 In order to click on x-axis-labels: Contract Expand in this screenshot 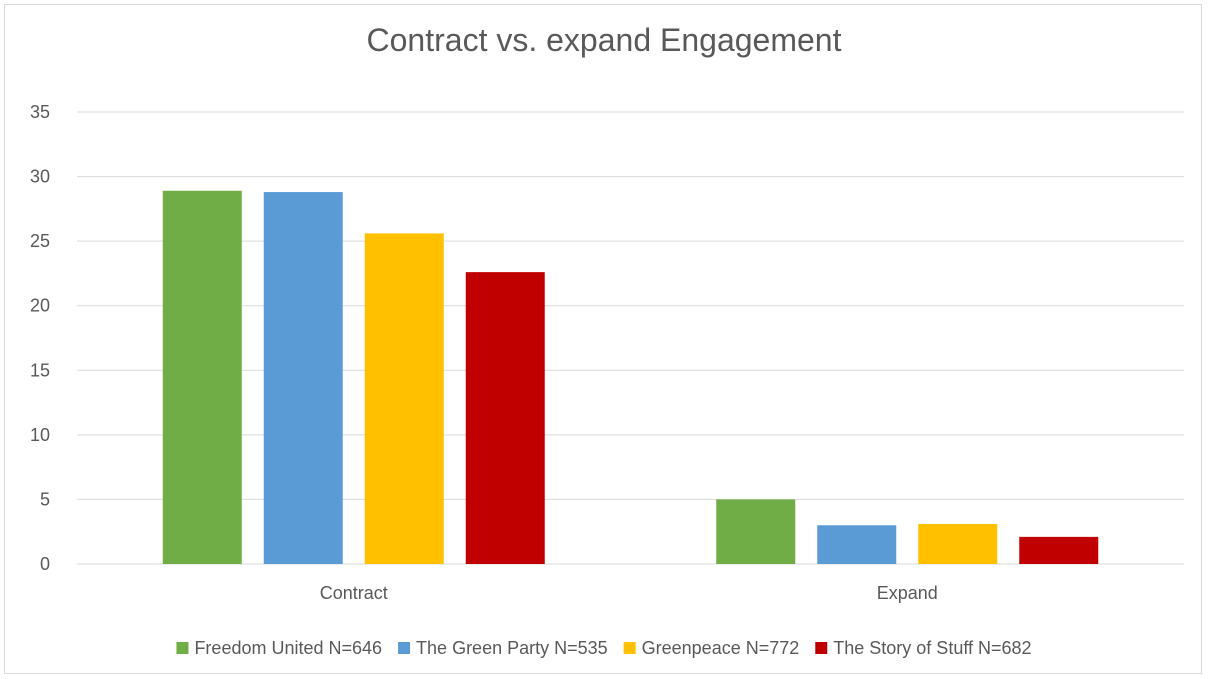, I will do `click(629, 593)`.